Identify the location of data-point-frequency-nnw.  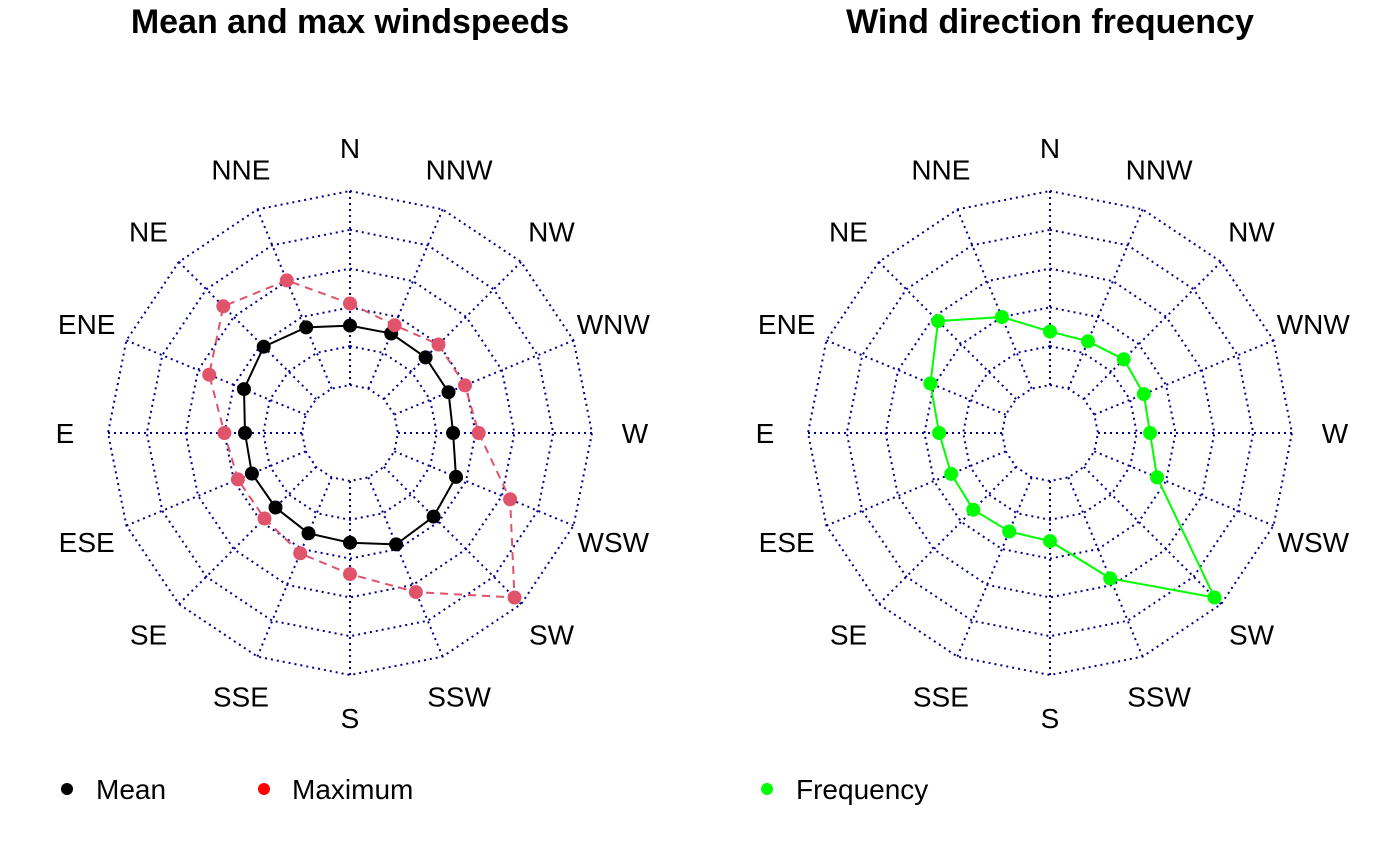
(1088, 341).